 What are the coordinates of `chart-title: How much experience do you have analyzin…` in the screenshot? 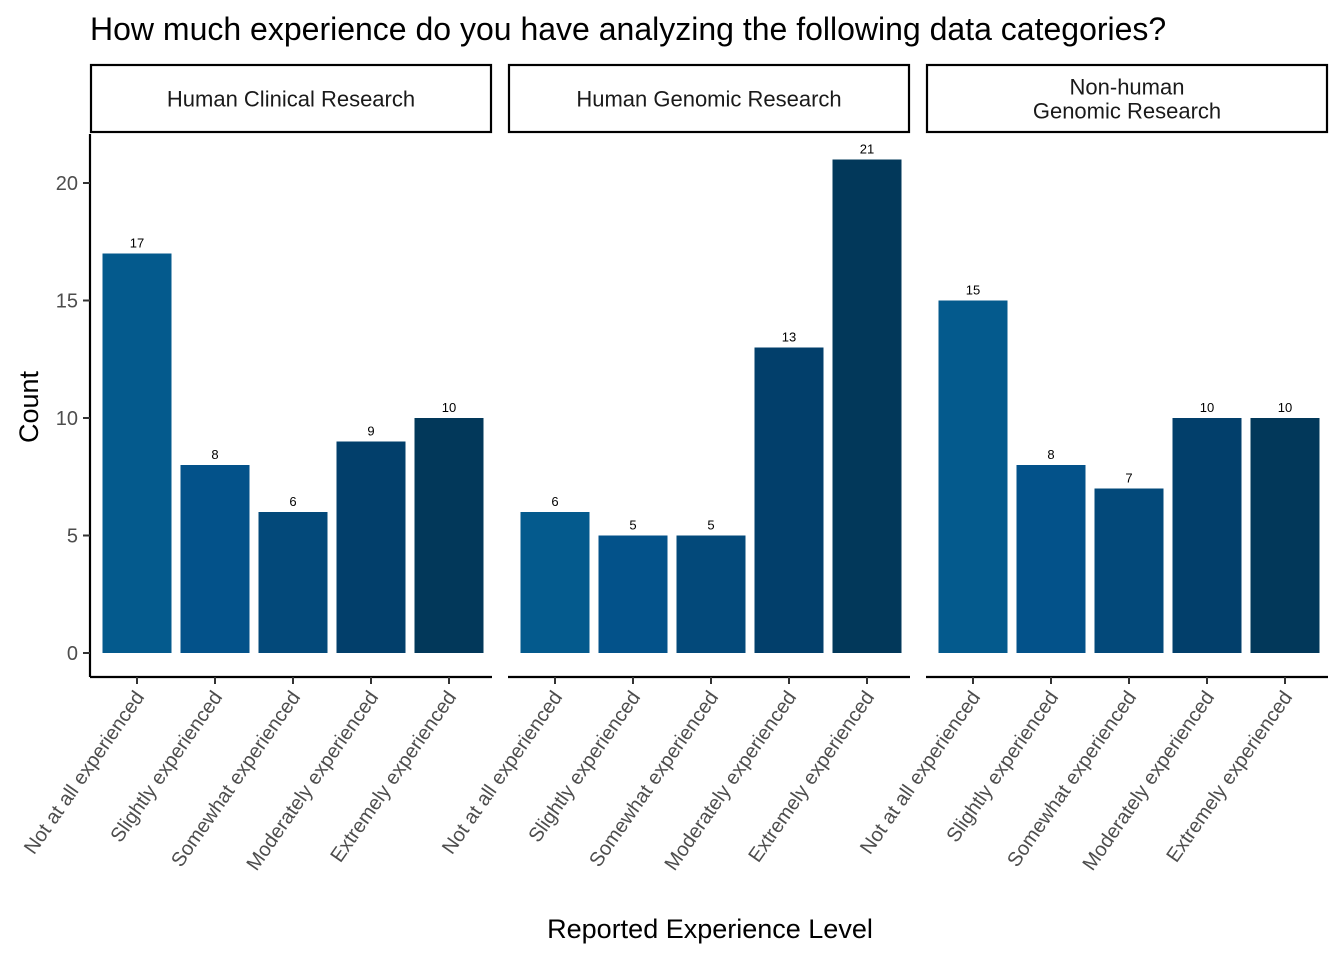 It's located at (628, 29).